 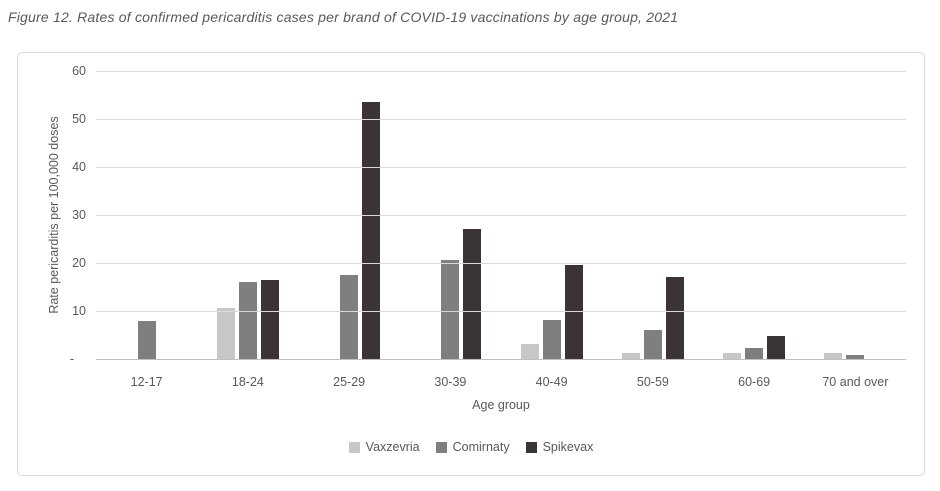 I want to click on y-tick-label: 40, so click(x=79, y=167).